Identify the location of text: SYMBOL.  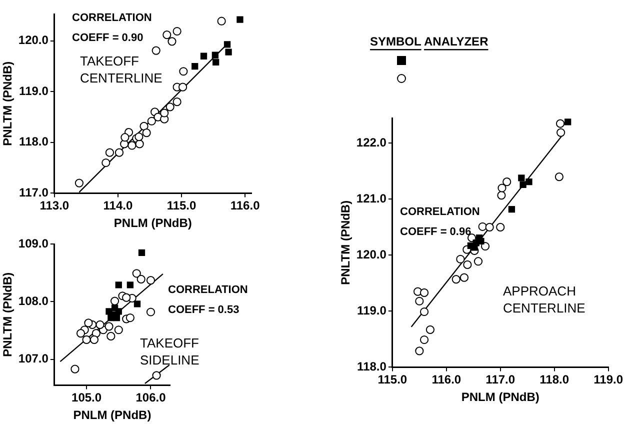
(396, 41).